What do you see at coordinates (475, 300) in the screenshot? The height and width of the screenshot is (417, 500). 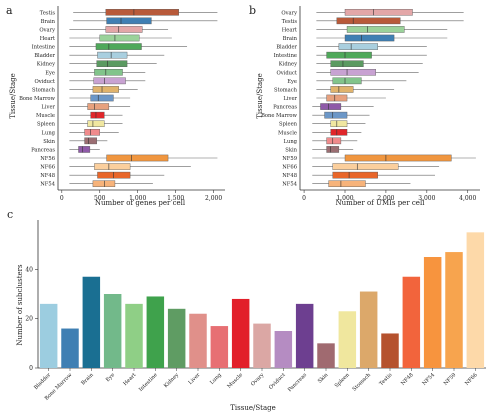 I see `bar-nf66` at bounding box center [475, 300].